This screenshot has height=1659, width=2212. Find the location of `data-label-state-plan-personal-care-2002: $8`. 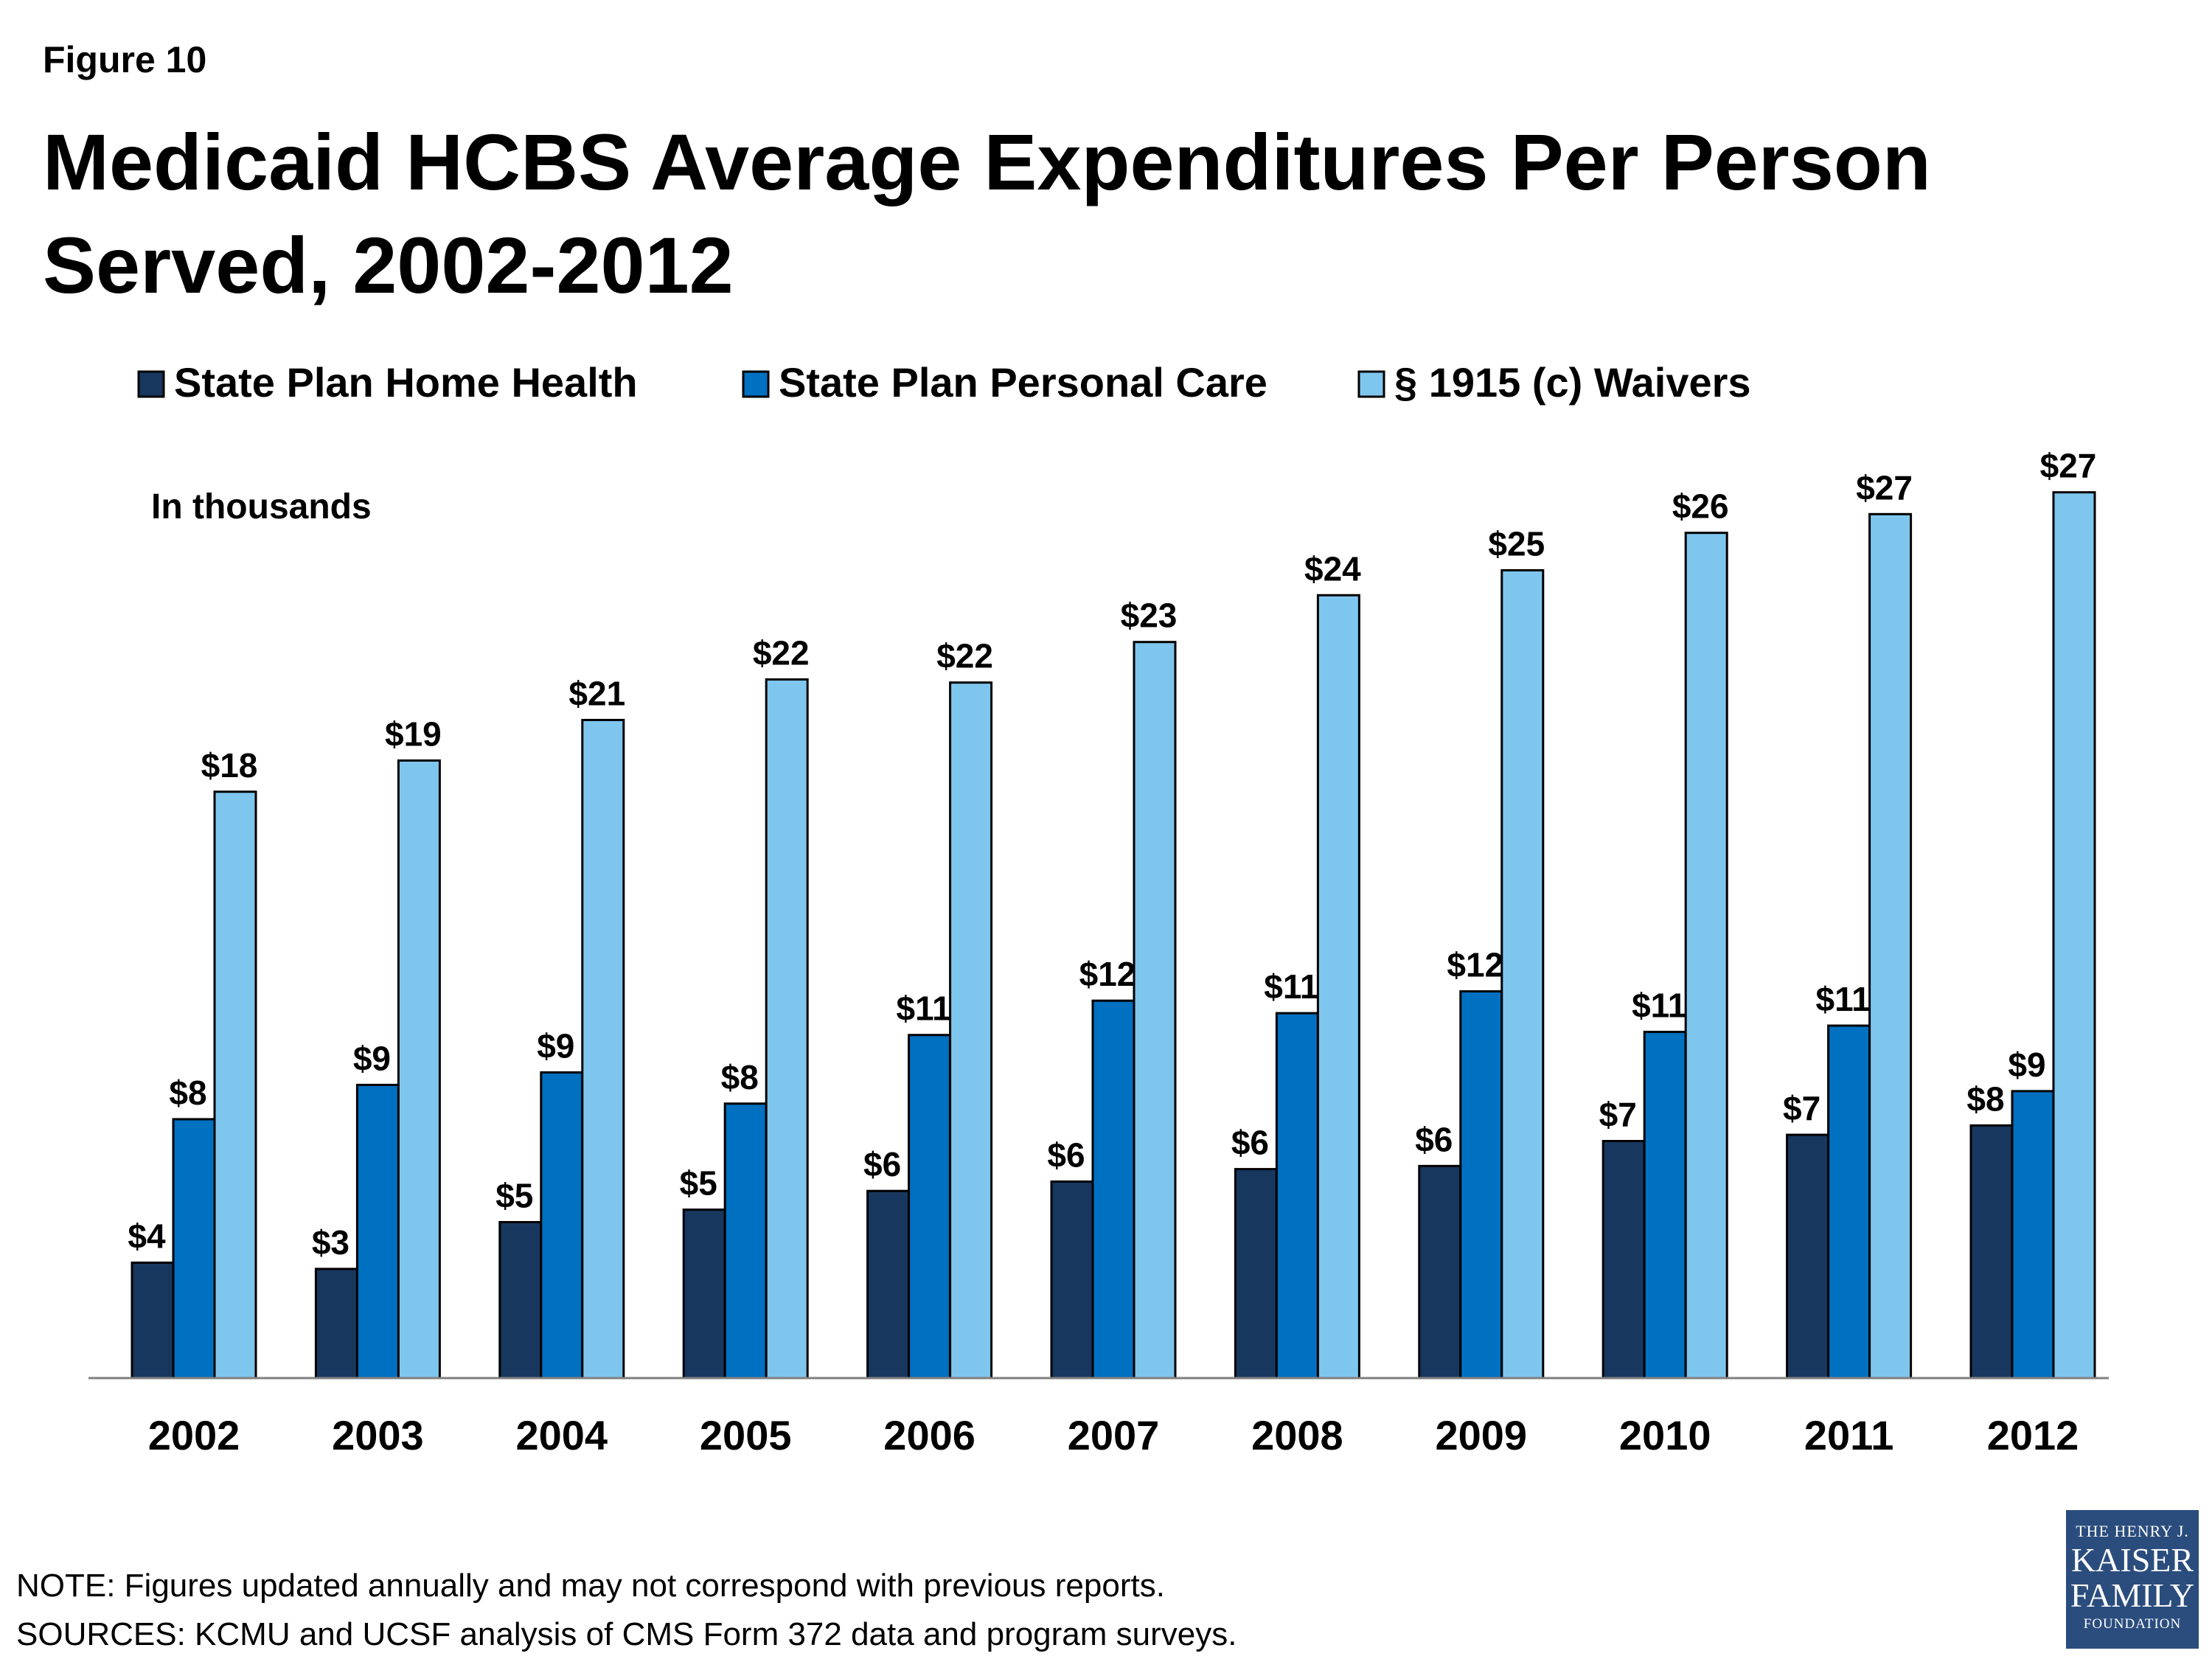

data-label-state-plan-personal-care-2002: $8 is located at coordinates (187, 1093).